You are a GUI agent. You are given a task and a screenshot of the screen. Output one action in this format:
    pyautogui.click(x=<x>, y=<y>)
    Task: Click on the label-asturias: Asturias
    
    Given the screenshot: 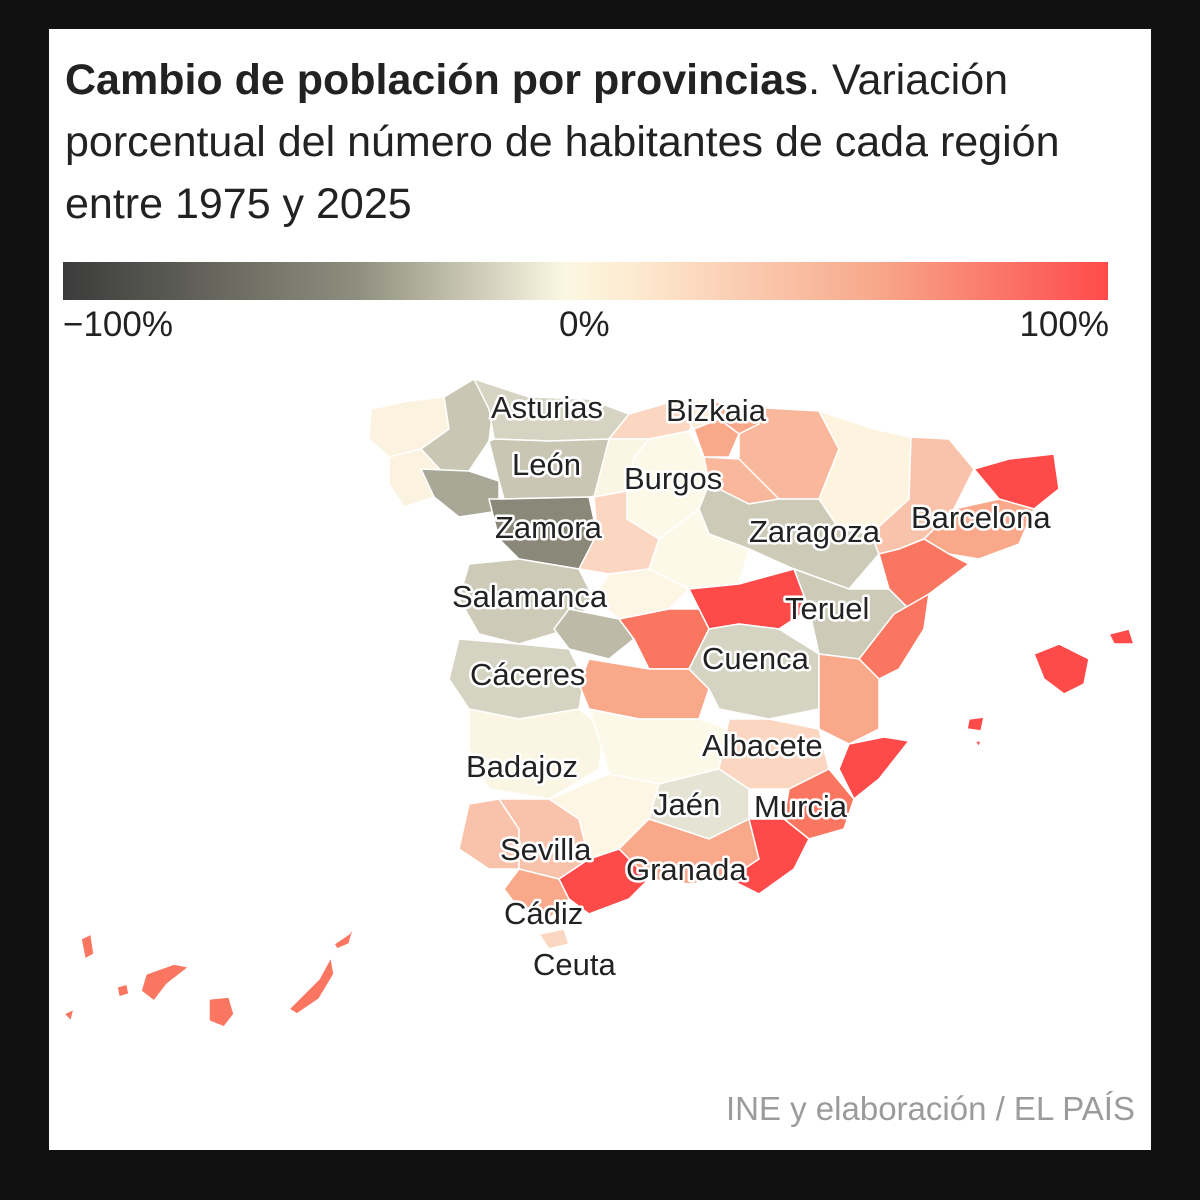 What is the action you would take?
    pyautogui.click(x=547, y=407)
    